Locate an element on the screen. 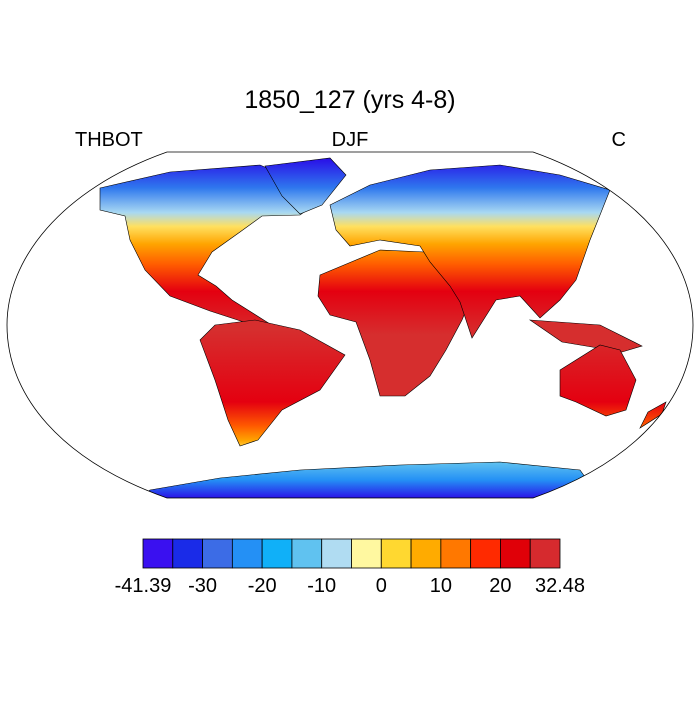 This screenshot has height=705, width=700. maritime-asia is located at coordinates (585, 336).